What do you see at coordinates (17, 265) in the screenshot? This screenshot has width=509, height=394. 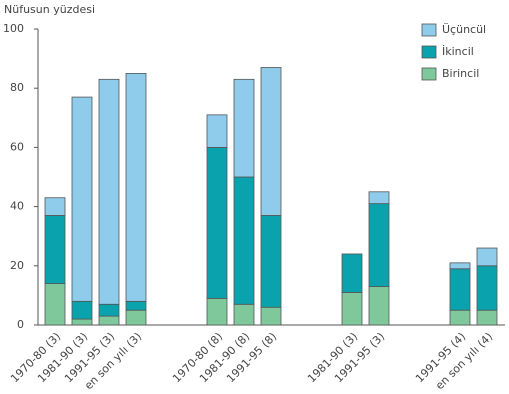 I see `y-tick-label: 20` at bounding box center [17, 265].